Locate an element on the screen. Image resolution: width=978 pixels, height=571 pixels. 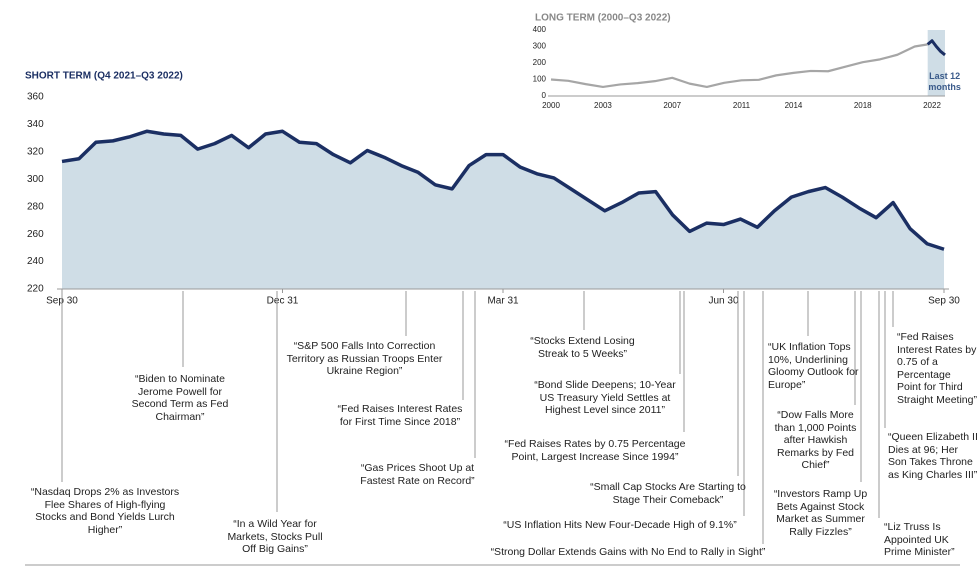
y-tick-label: 100 is located at coordinates (540, 79).